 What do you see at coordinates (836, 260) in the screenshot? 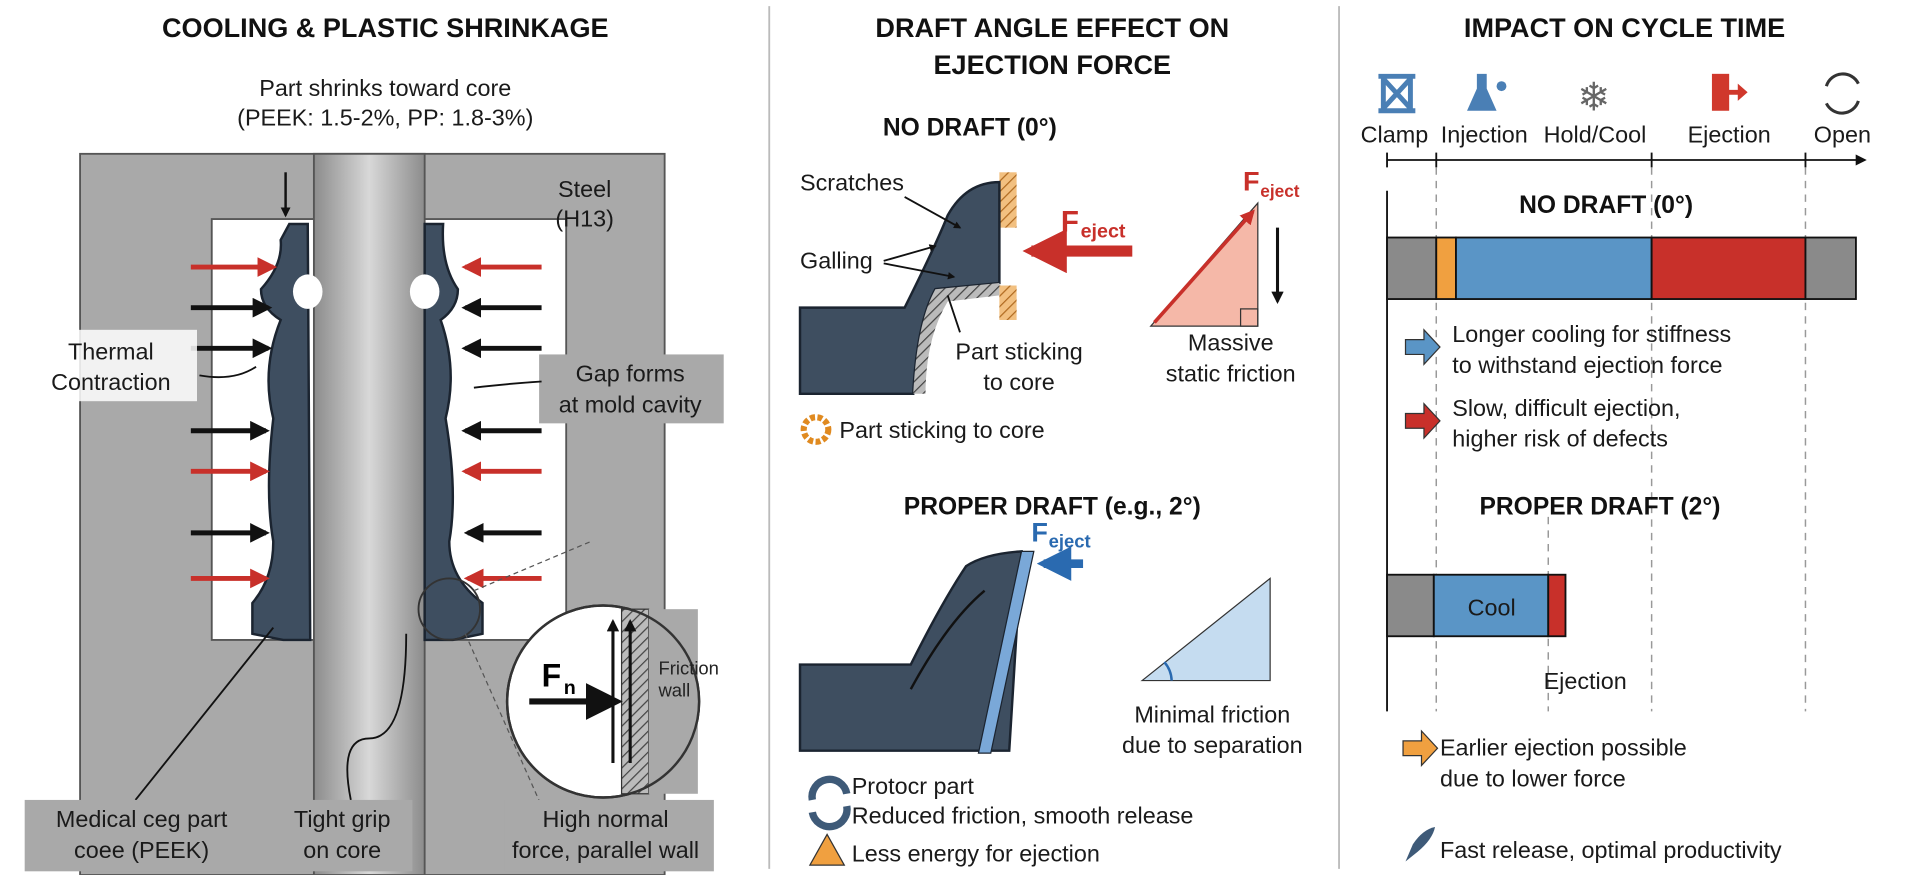
I see `galling-label: Galling` at bounding box center [836, 260].